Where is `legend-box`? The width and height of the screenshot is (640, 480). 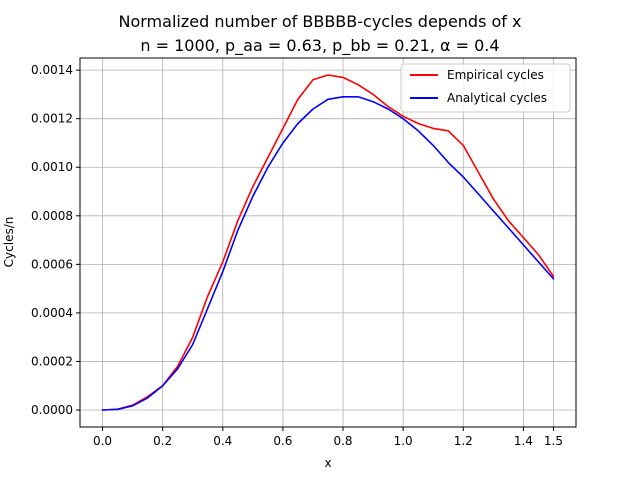 legend-box is located at coordinates (485, 88).